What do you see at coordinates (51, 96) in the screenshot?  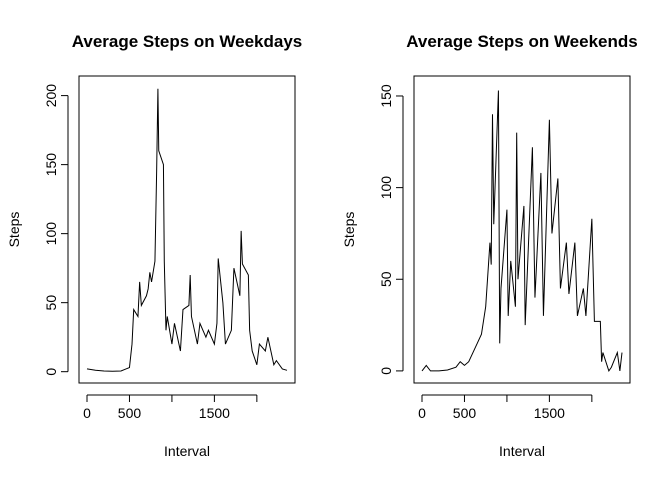 I see `y-tick-label: 200` at bounding box center [51, 96].